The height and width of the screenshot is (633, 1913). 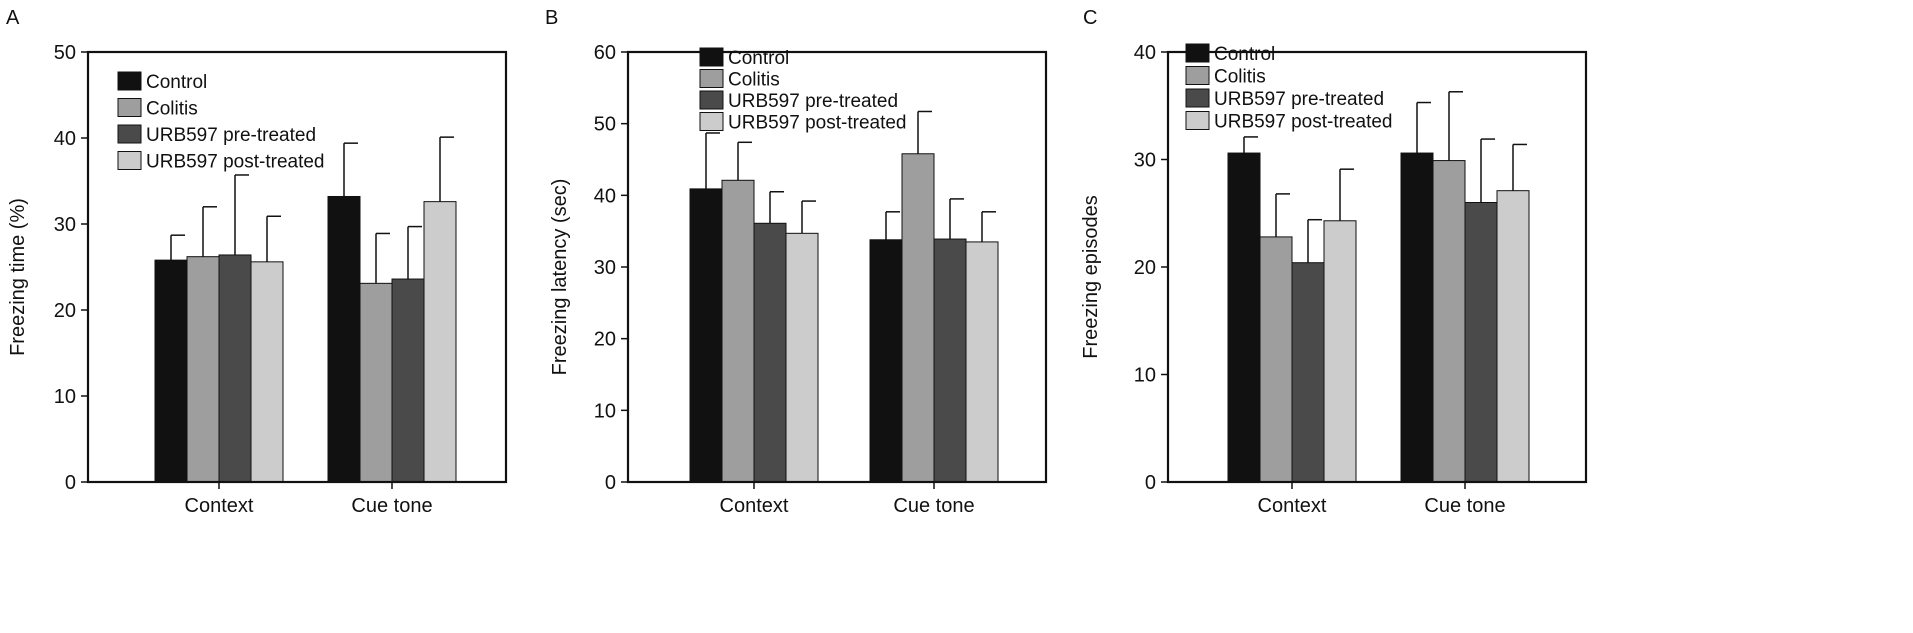 I want to click on y-tick-label: 60, so click(x=605, y=53).